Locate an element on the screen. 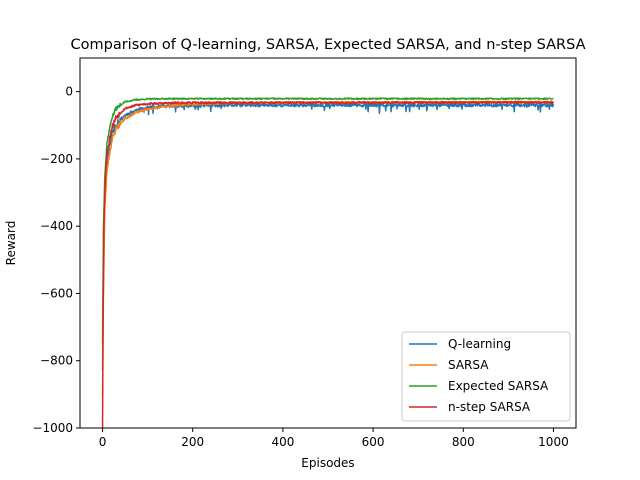 The width and height of the screenshot is (640, 480). x-tick-label: 0 is located at coordinates (103, 442).